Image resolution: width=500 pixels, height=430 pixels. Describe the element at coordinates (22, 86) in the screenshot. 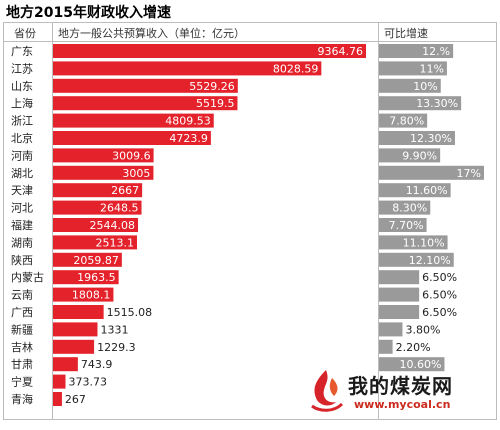

I see `province-label: 山东` at that location.